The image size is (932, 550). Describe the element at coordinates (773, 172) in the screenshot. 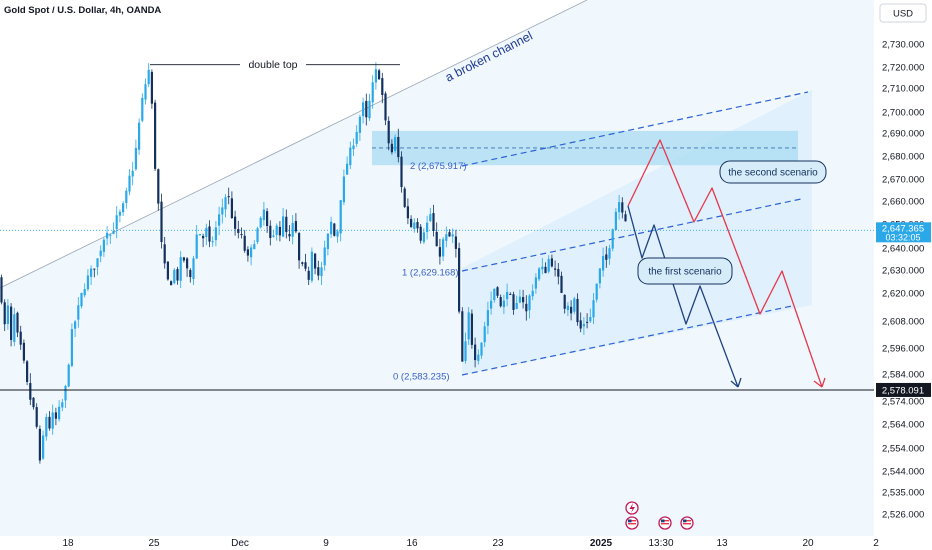

I see `second-scenario-bubble` at that location.